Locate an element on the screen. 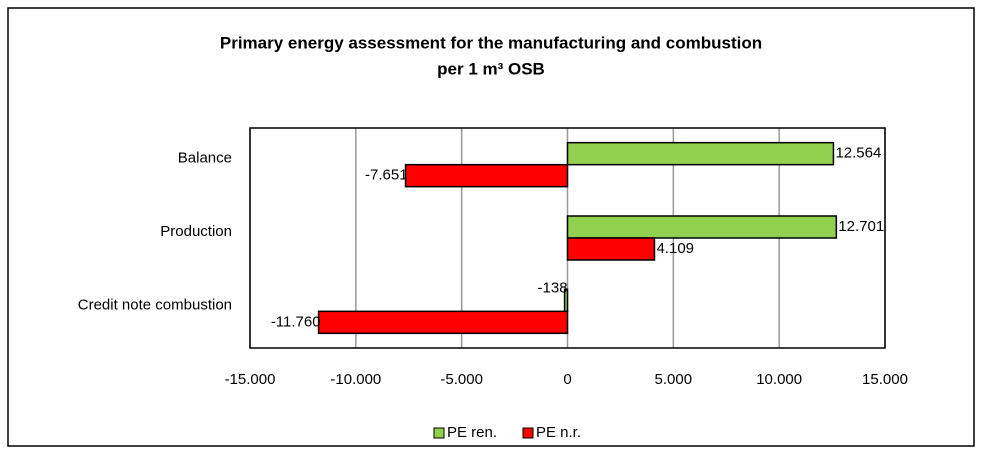 This screenshot has height=455, width=982. x-tick-label: 5.000 is located at coordinates (674, 379).